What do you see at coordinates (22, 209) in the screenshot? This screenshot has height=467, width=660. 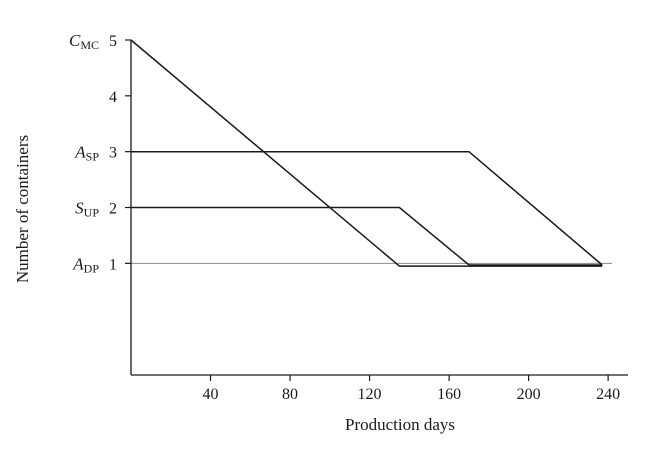 I see `y-axis-title: Number of containers` at bounding box center [22, 209].